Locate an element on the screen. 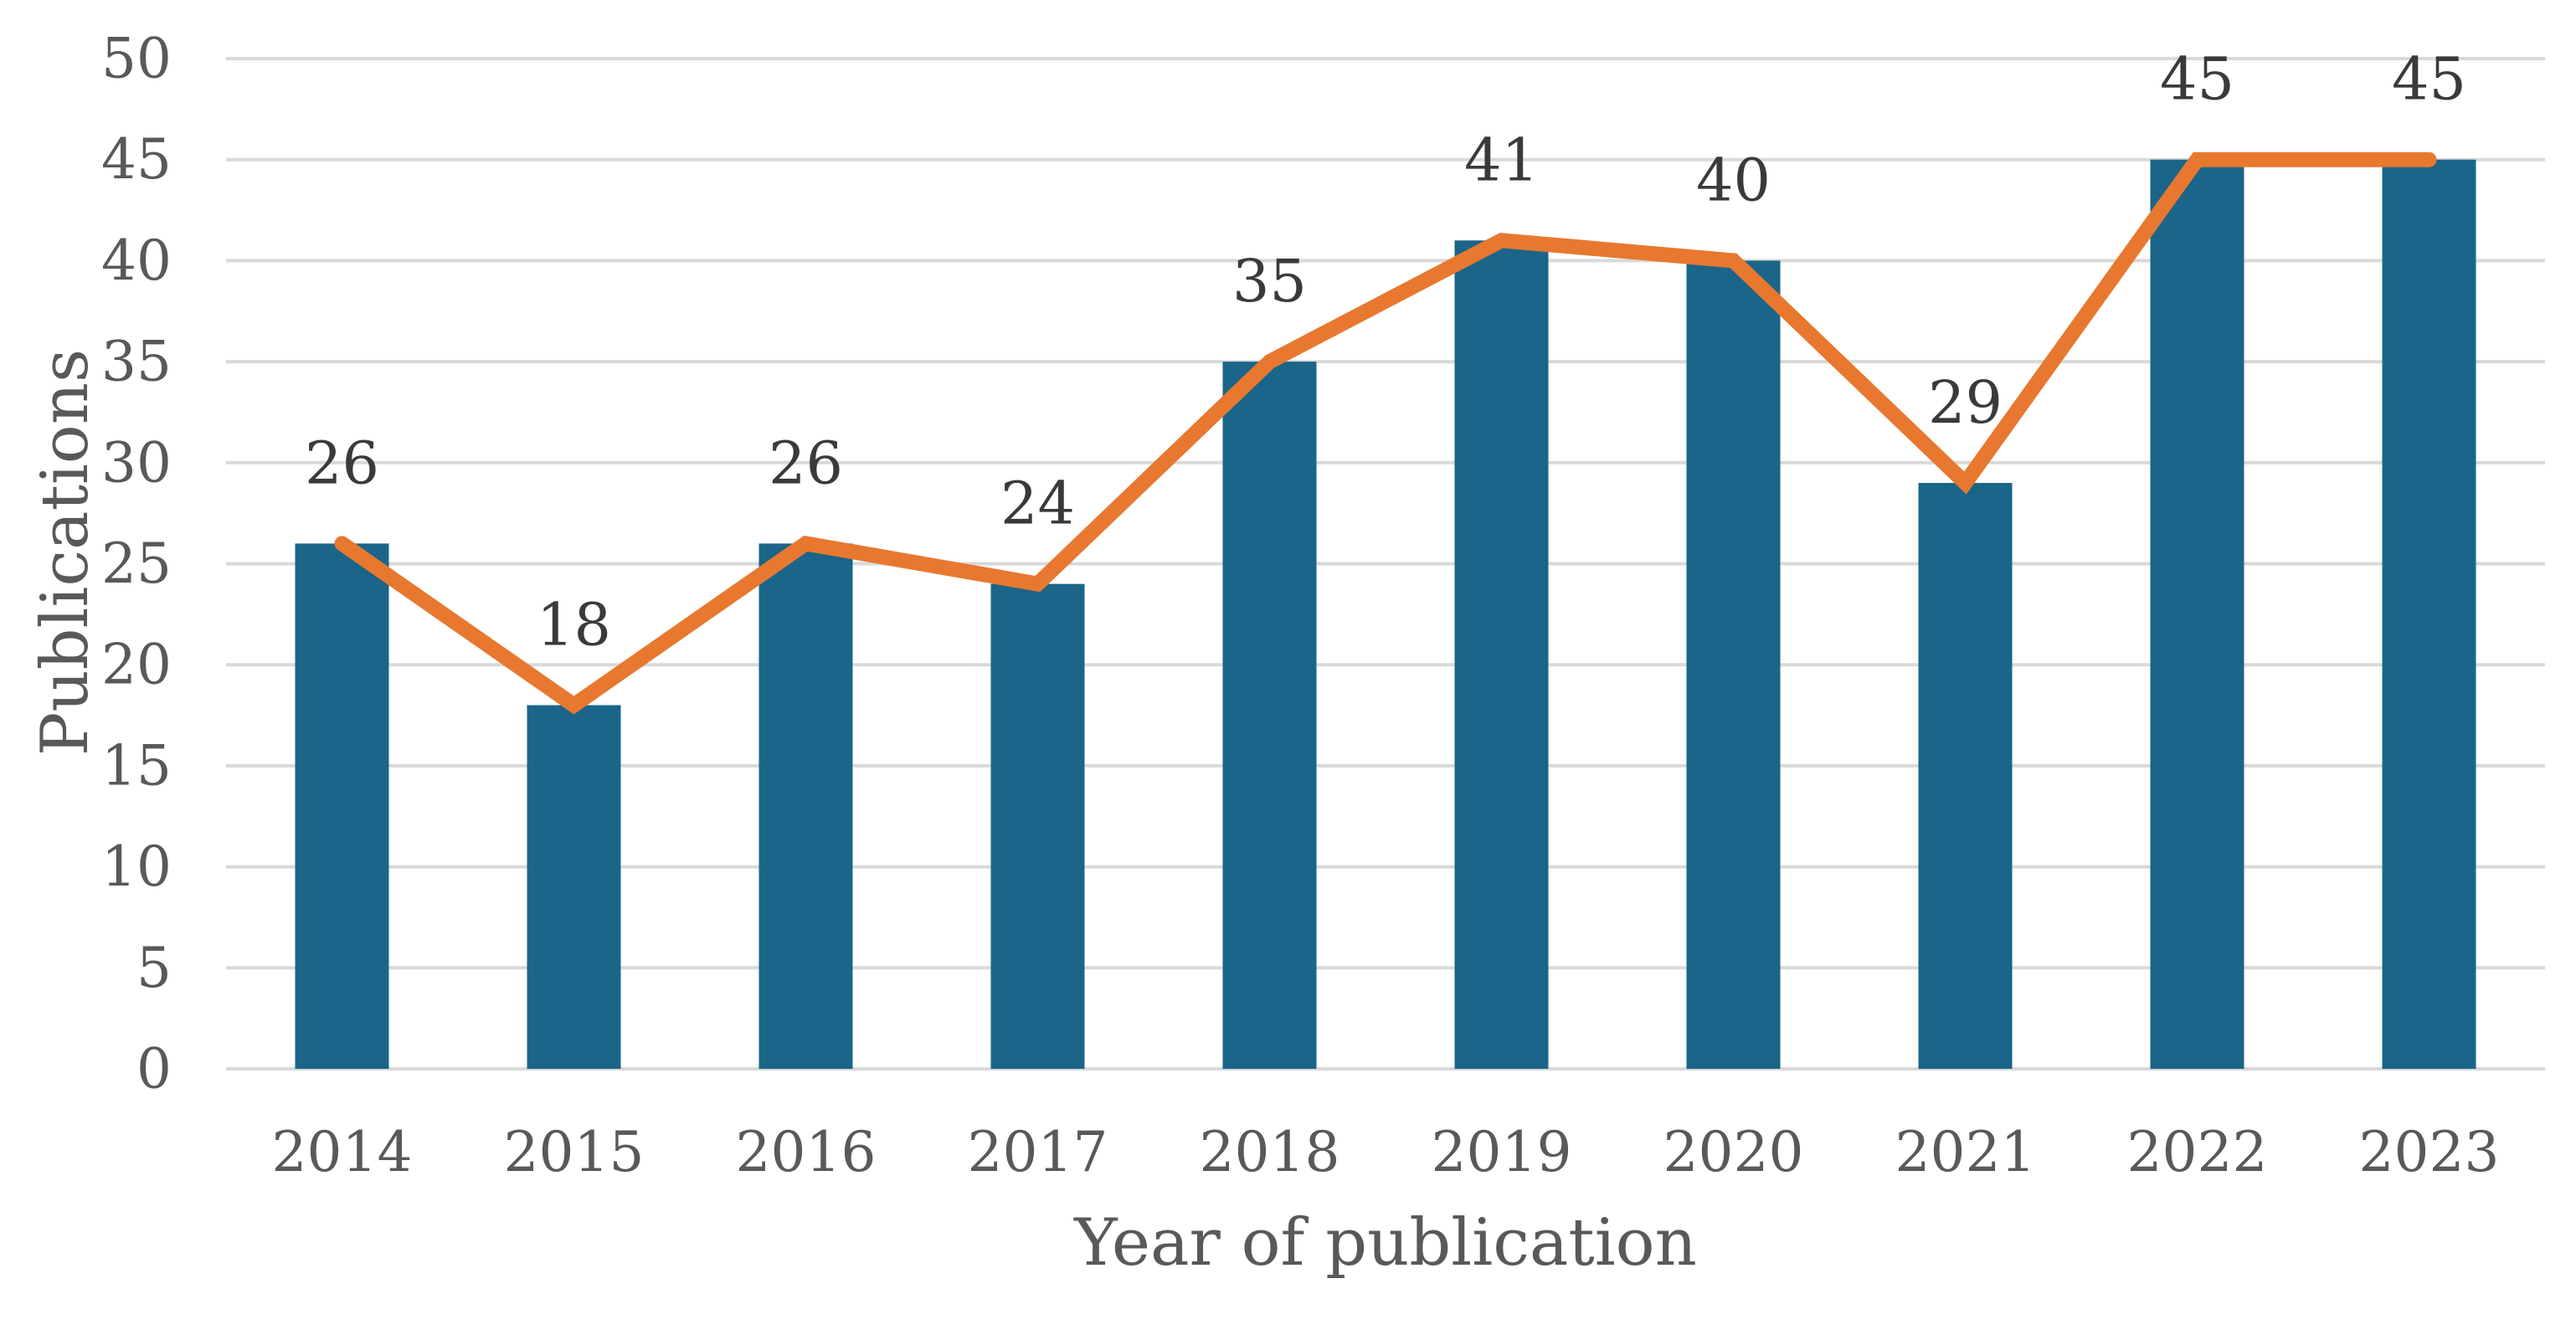  data-label-2014: 26 is located at coordinates (342, 463).